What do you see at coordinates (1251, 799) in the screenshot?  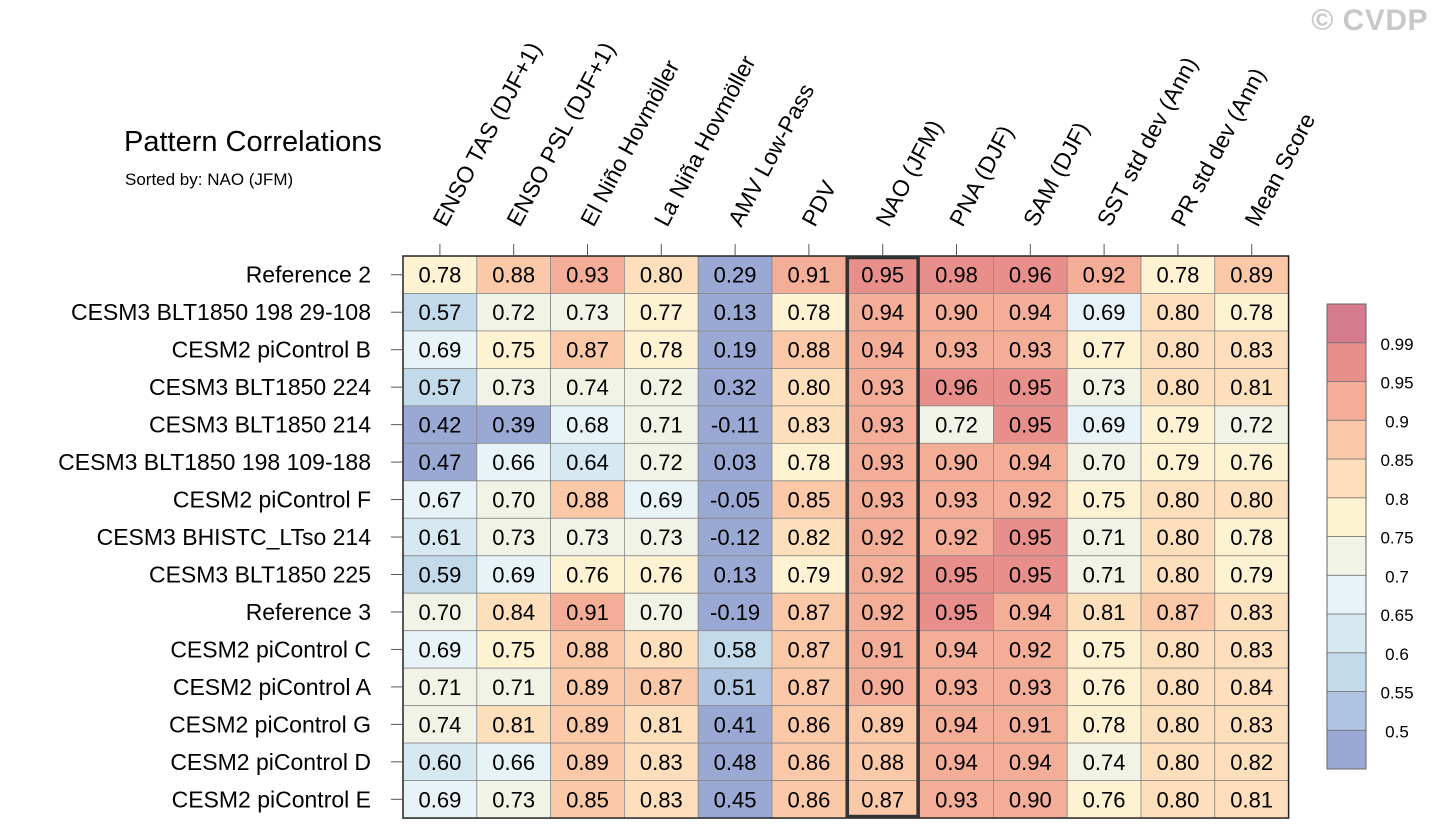 I see `cell-value-label: 0.81` at bounding box center [1251, 799].